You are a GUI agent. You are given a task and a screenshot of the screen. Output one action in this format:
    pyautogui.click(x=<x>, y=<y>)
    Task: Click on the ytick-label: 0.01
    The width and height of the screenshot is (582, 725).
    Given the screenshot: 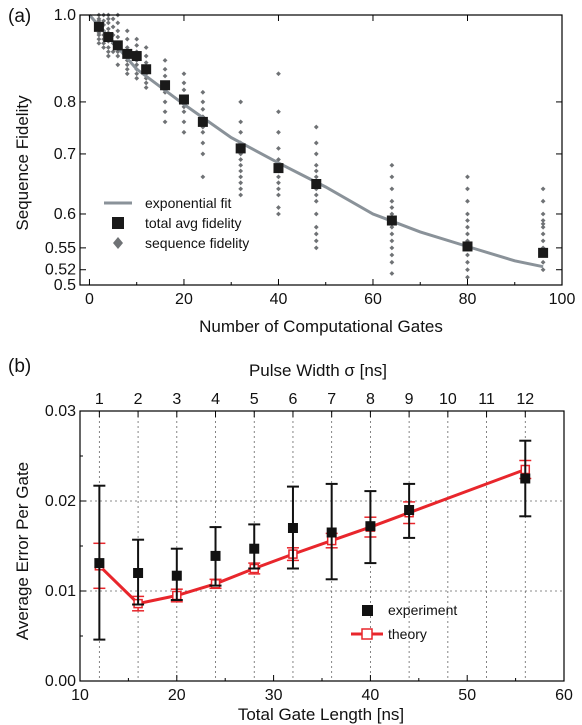 What is the action you would take?
    pyautogui.click(x=60, y=591)
    